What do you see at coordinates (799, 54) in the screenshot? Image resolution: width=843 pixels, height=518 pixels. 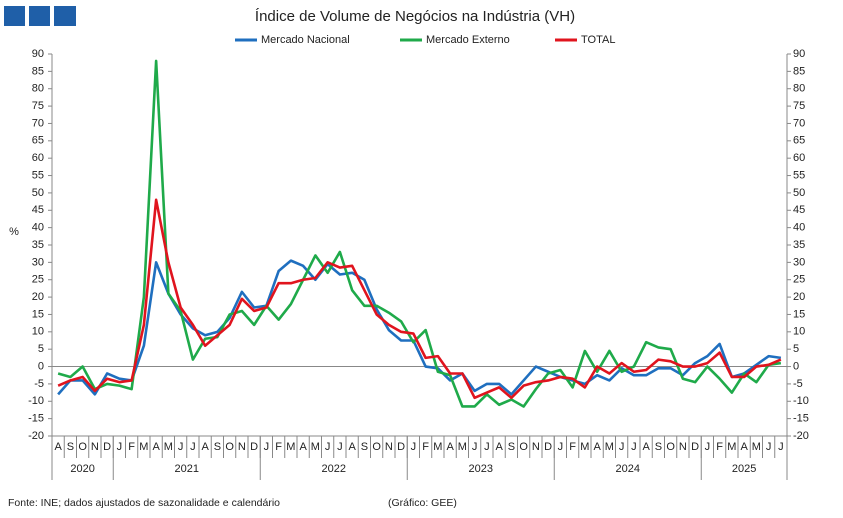 I see `y2-tick-label: 90` at bounding box center [799, 54].